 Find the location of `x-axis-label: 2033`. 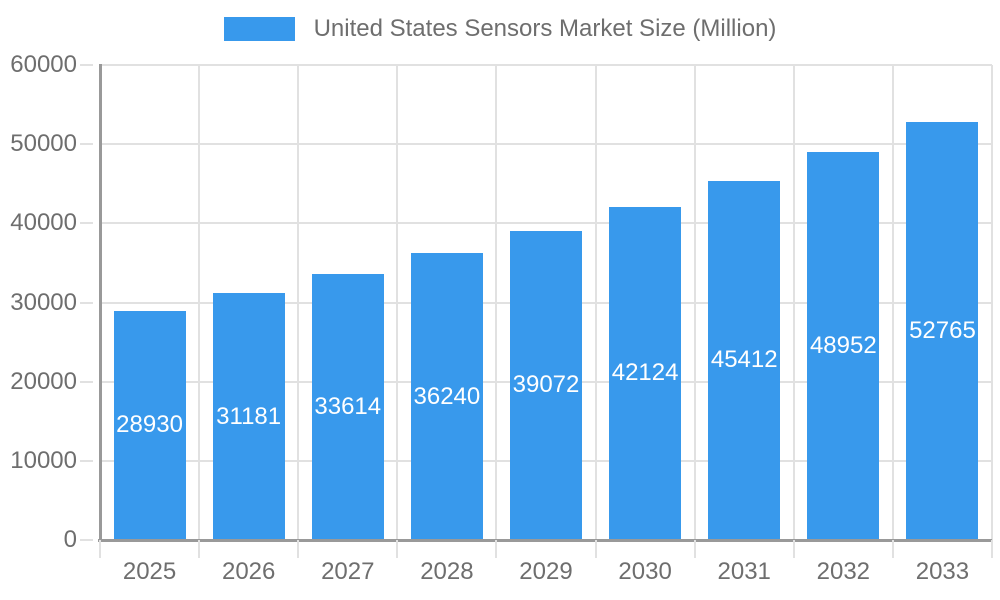

x-axis-label: 2033 is located at coordinates (942, 571).